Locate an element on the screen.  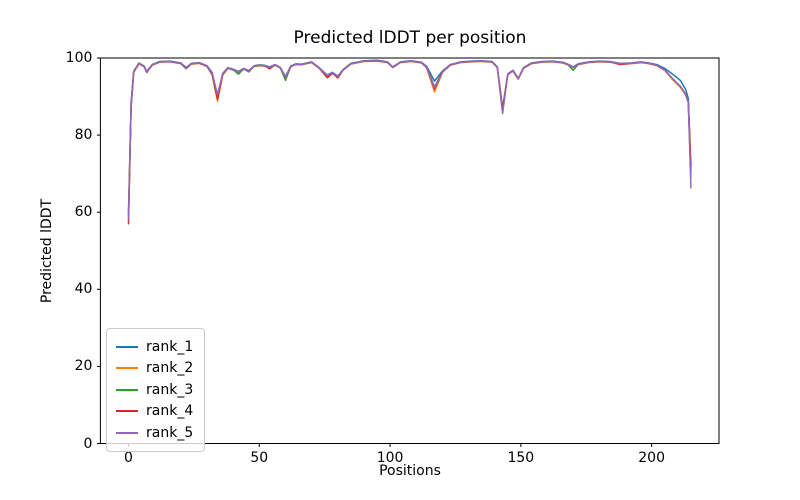
x-tick-label: 150 is located at coordinates (521, 457).